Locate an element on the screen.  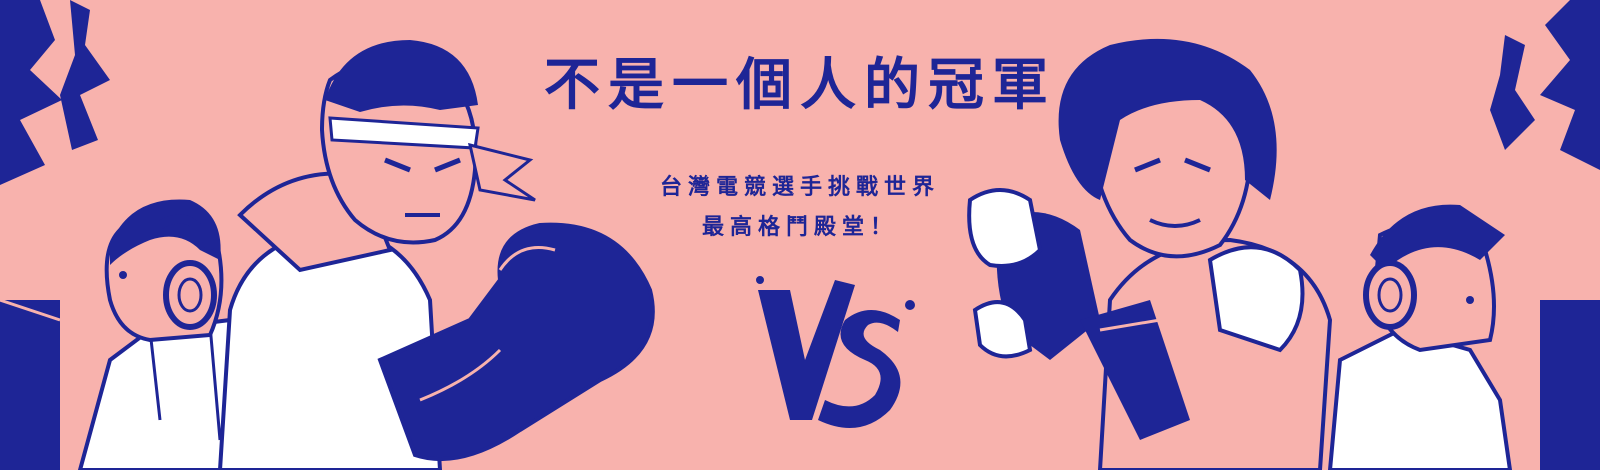
monitor-left is located at coordinates (30, 385).